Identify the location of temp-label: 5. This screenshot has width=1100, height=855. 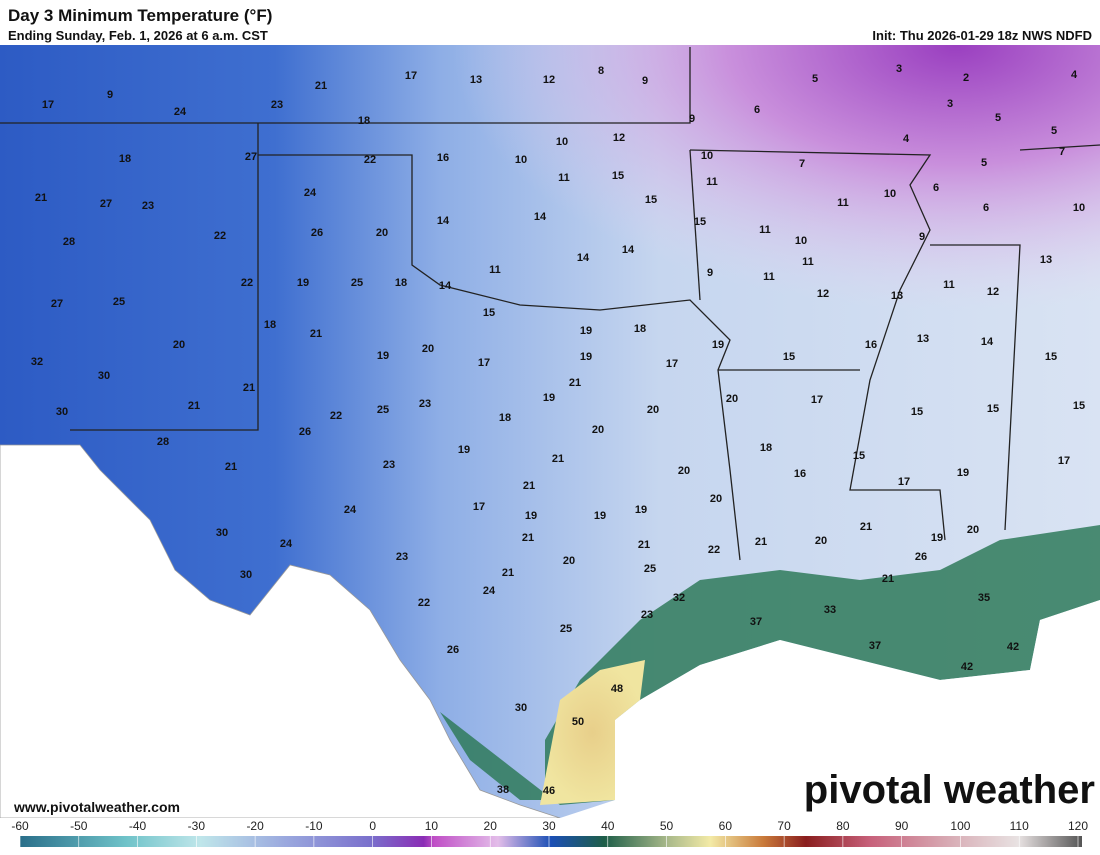
(1054, 131).